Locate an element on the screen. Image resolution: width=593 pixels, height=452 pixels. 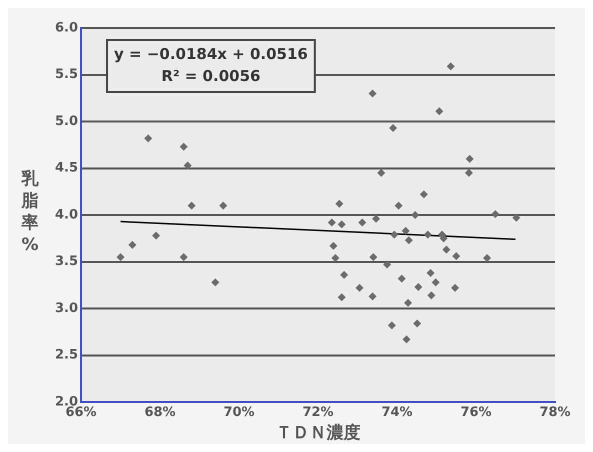
y-tick-label: 4.5 is located at coordinates (66, 168).